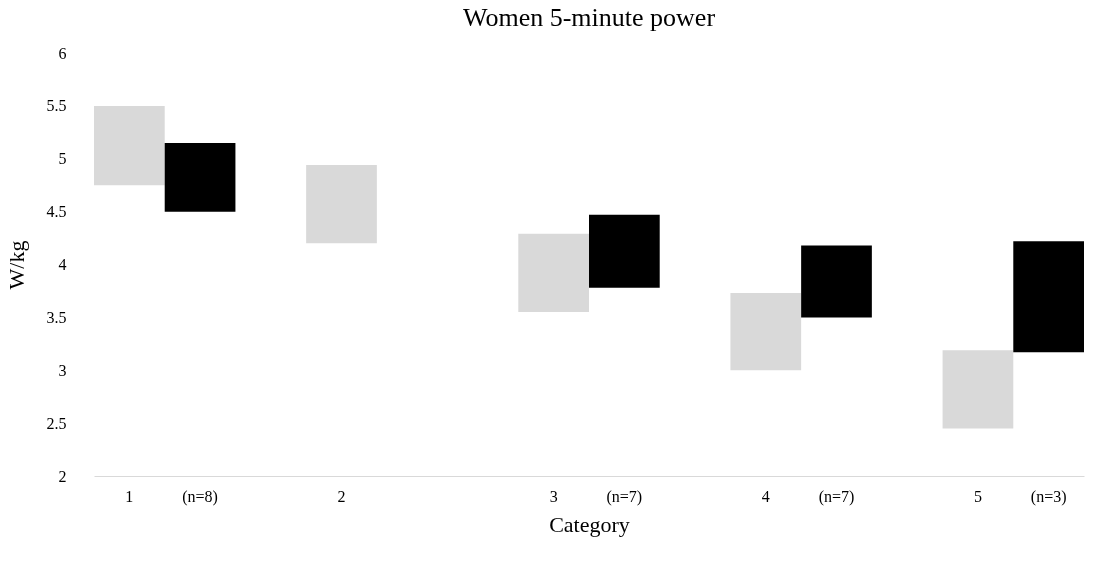 Image resolution: width=1107 pixels, height=586 pixels. I want to click on x-tick-label: 1, so click(129, 496).